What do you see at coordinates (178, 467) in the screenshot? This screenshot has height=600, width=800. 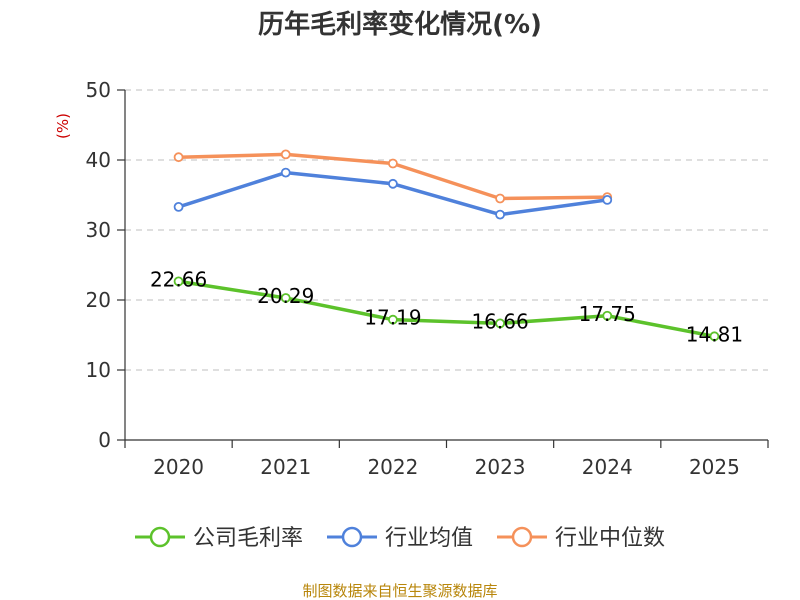 I see `x-tick-label: 2020` at bounding box center [178, 467].